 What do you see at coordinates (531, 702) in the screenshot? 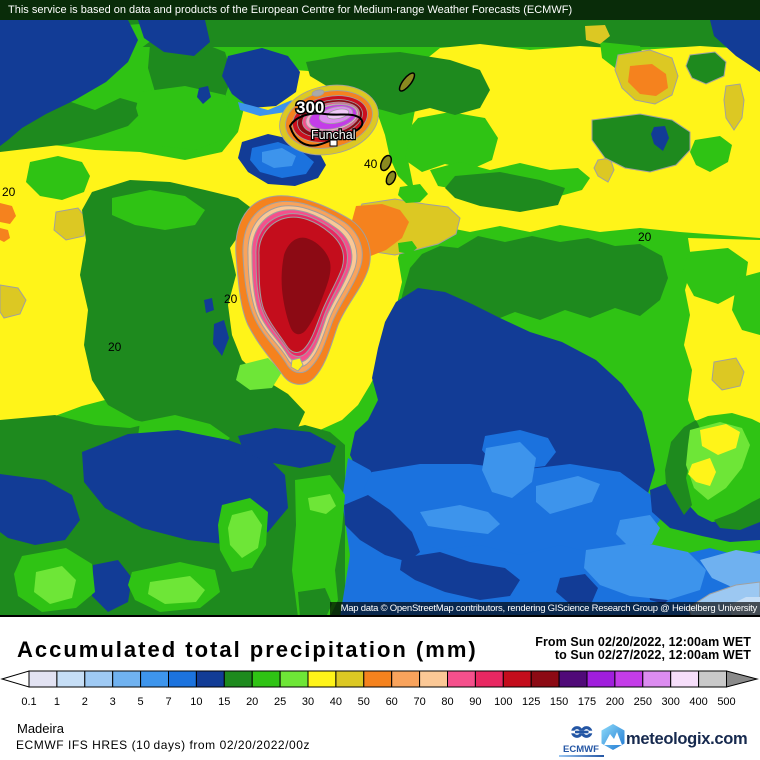
I see `svg-text: 125` at bounding box center [531, 702].